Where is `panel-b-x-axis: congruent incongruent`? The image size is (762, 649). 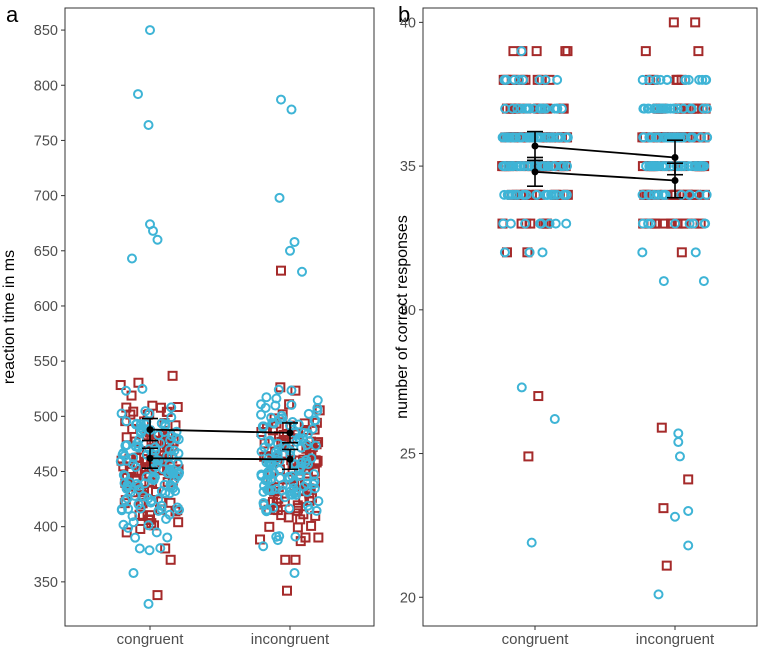
panel-b-x-axis: congruent incongruent is located at coordinates (608, 637).